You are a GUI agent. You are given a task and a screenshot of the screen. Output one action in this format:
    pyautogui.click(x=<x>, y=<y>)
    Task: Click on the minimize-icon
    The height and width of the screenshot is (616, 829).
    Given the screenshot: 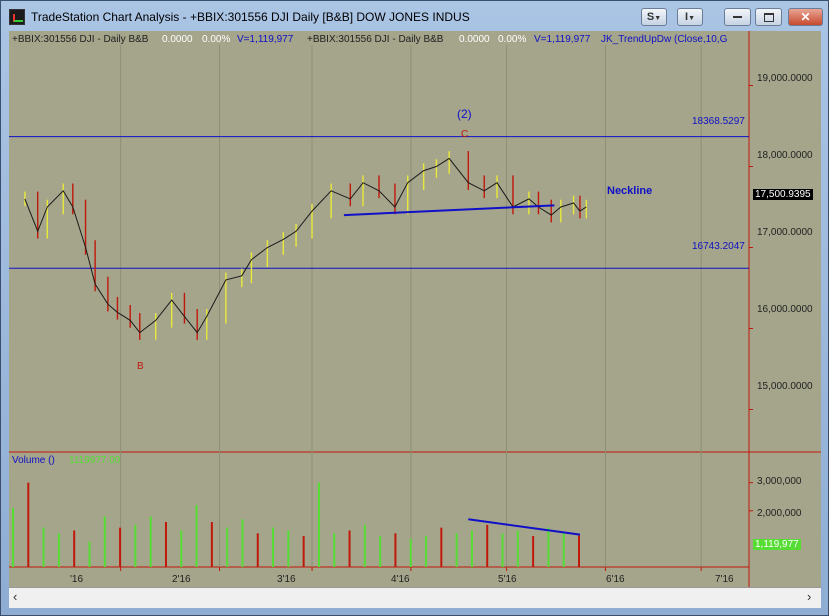 What is the action you would take?
    pyautogui.click(x=737, y=17)
    